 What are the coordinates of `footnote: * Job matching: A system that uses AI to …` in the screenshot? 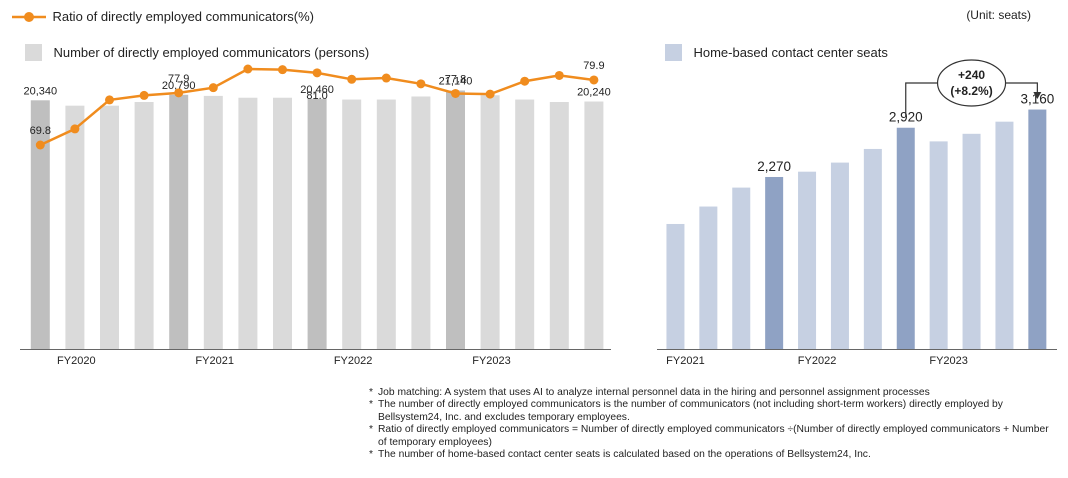 It's located at (649, 392).